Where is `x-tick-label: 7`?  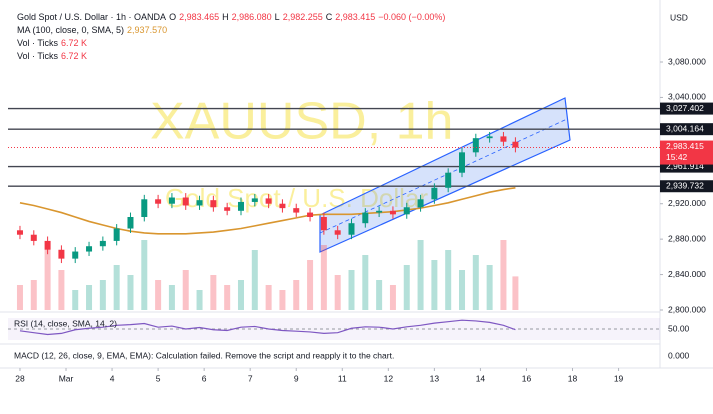 x-tick-label: 7 is located at coordinates (250, 378).